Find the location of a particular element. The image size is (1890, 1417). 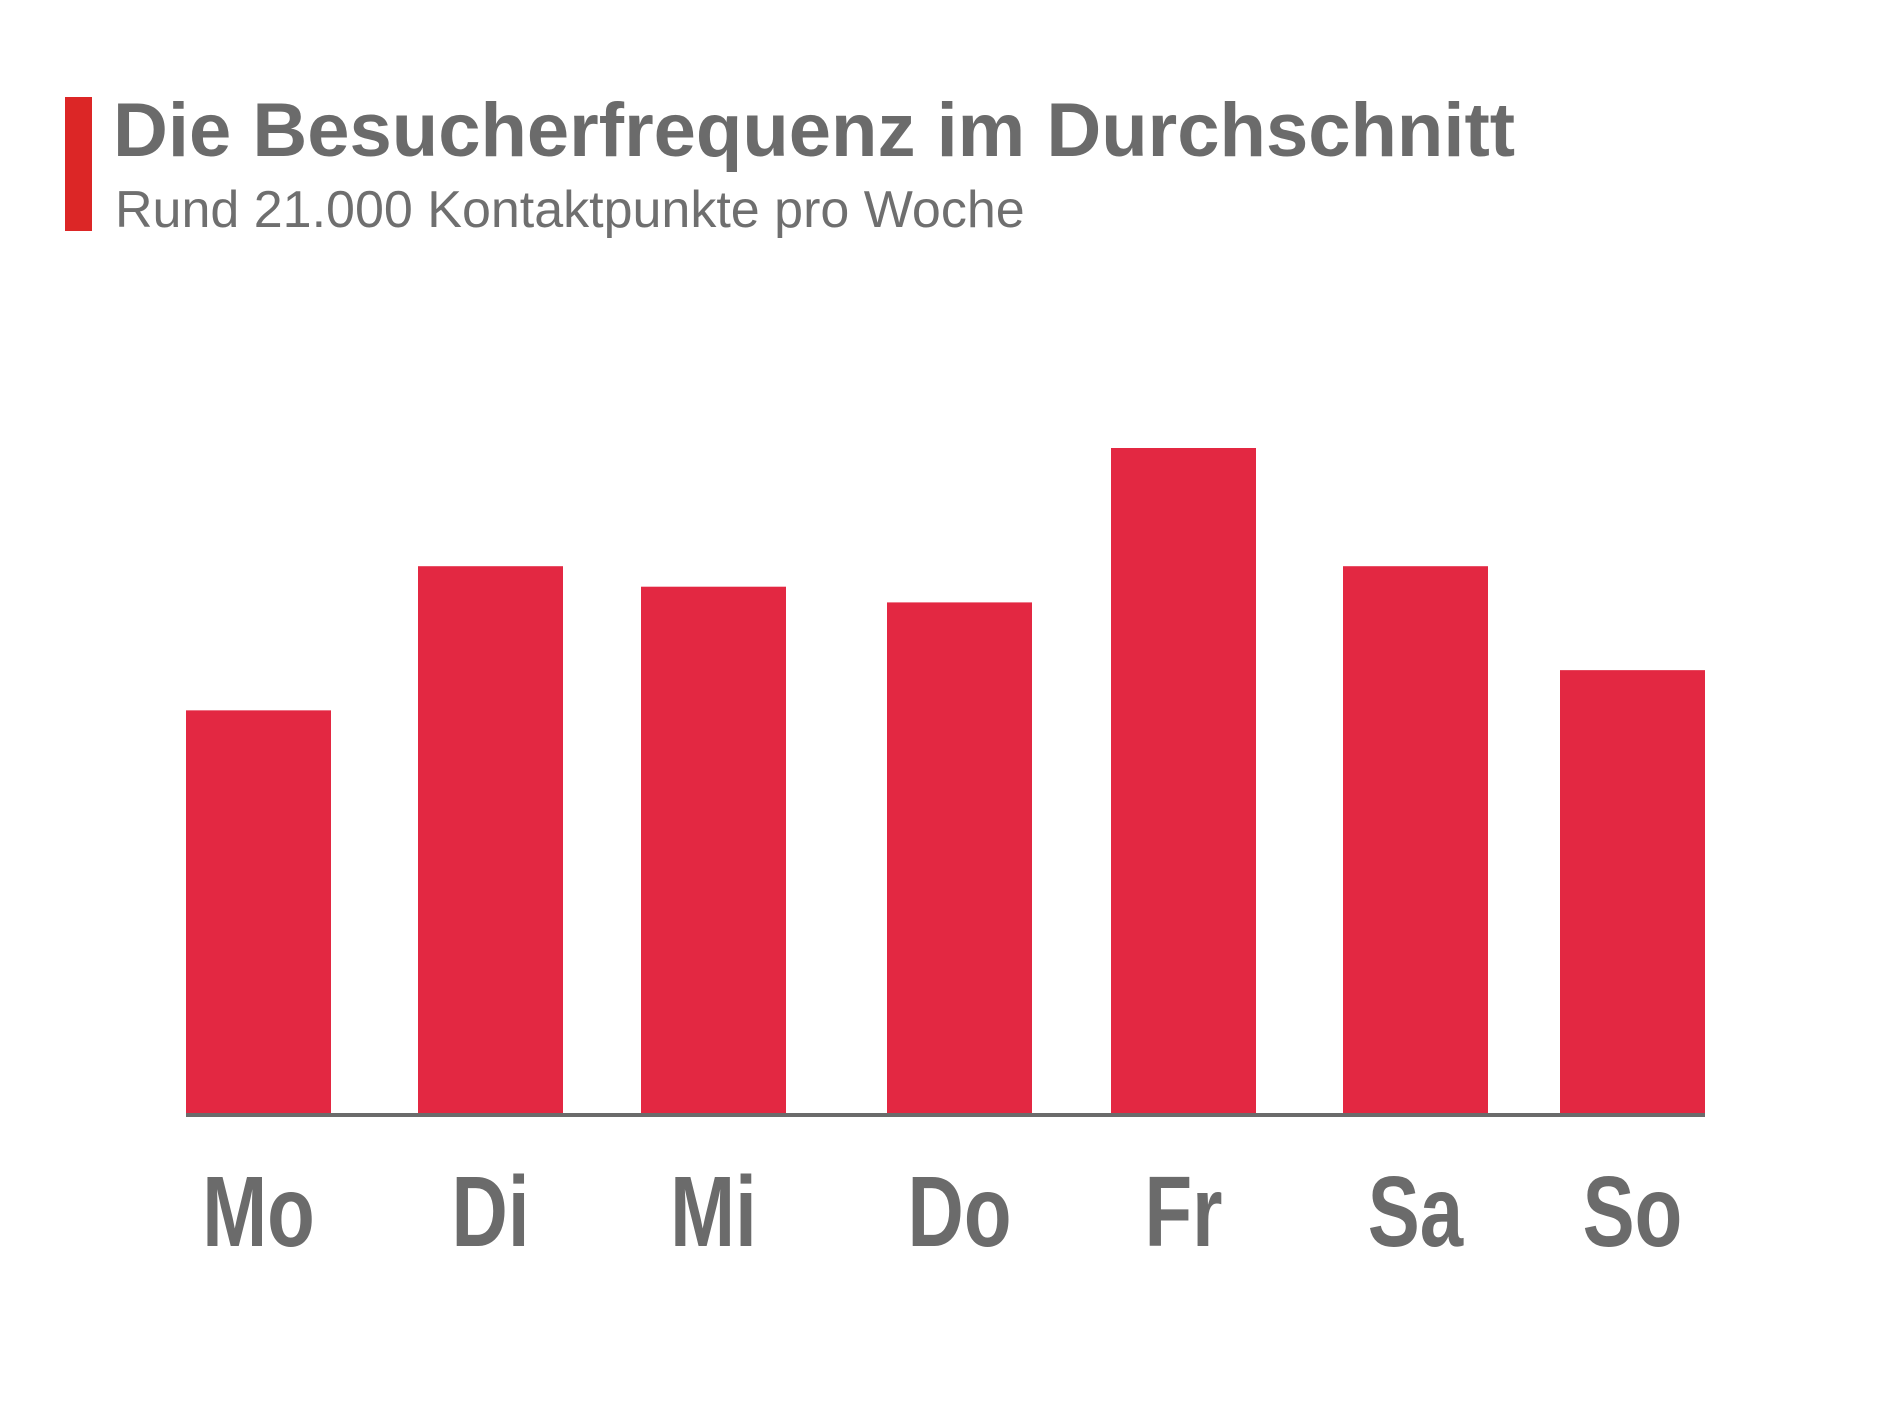

x-tick-label-so: So is located at coordinates (1633, 1213).